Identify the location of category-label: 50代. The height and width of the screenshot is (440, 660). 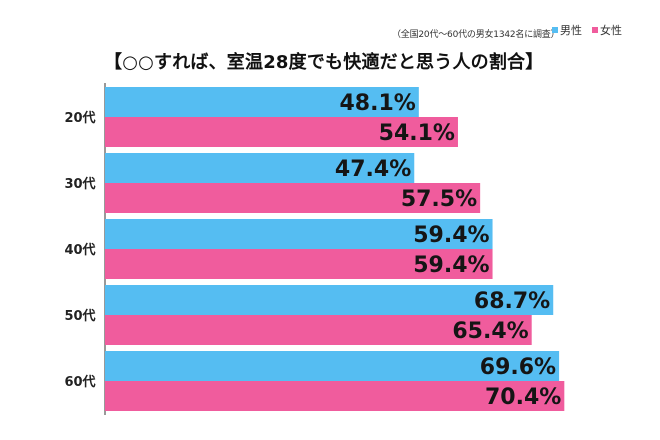
(79, 316).